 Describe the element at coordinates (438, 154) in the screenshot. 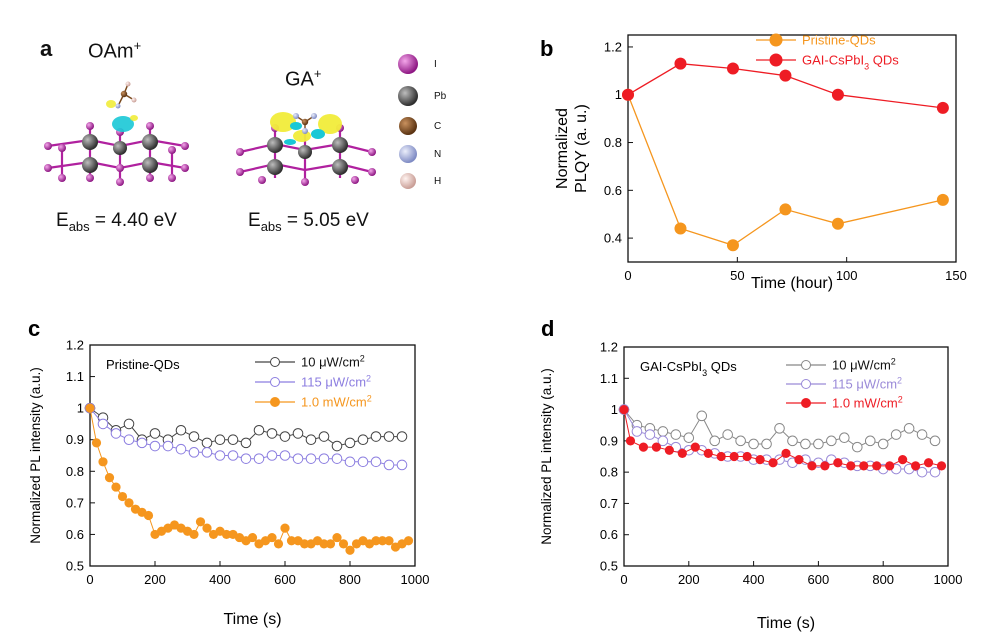

I see `atom-legend-n: N` at that location.